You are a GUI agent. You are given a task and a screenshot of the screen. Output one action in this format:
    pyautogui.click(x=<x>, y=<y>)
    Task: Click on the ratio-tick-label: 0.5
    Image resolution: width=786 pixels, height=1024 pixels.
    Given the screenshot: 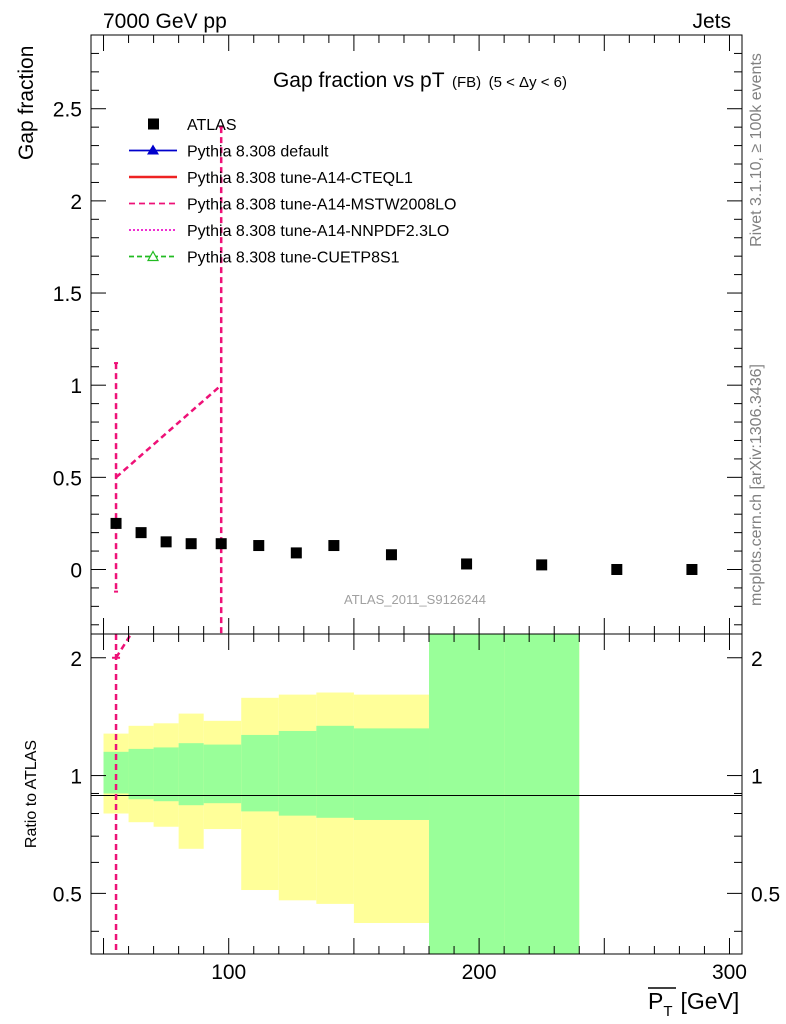 What is the action you would take?
    pyautogui.click(x=67, y=894)
    